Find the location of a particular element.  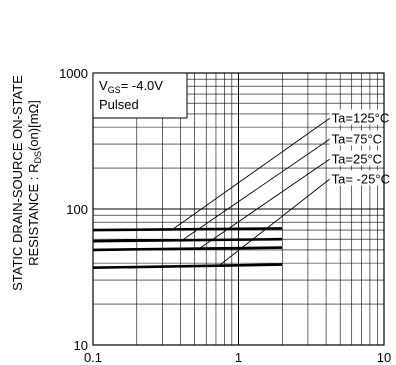

y-tick-labels: 10 100 1000 is located at coordinates (73, 209).